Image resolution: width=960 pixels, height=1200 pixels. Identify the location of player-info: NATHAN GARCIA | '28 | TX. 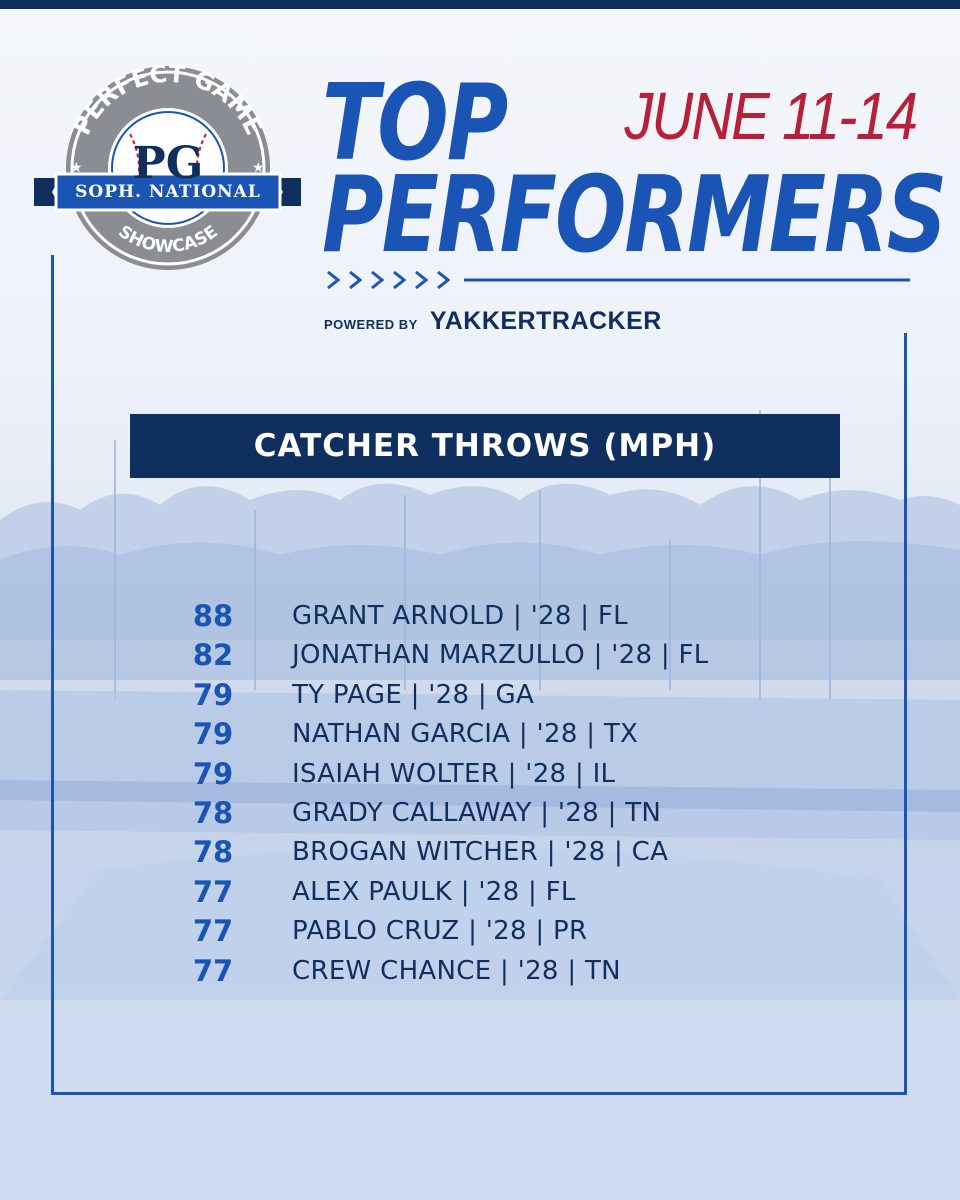
(465, 734).